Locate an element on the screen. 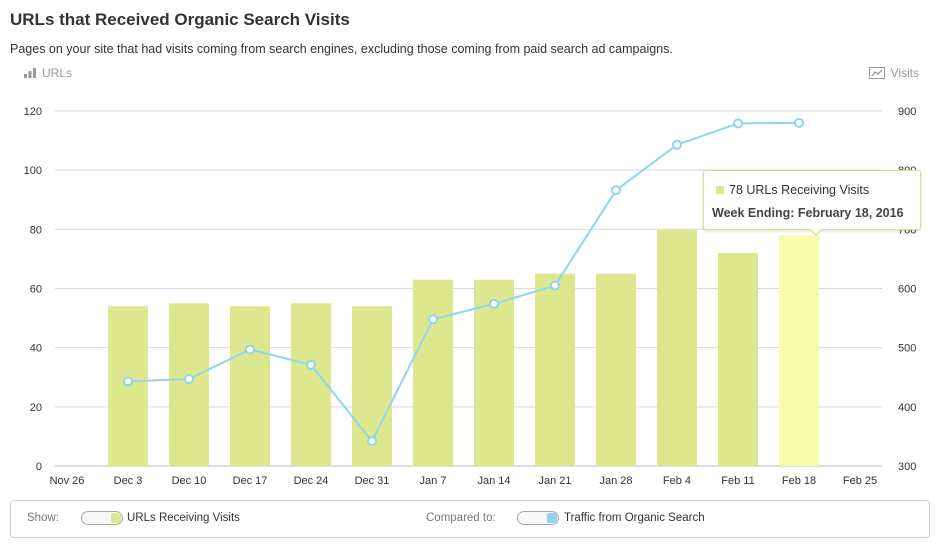  tooltip-date: Week Ending: February 18, 2016 is located at coordinates (808, 213).